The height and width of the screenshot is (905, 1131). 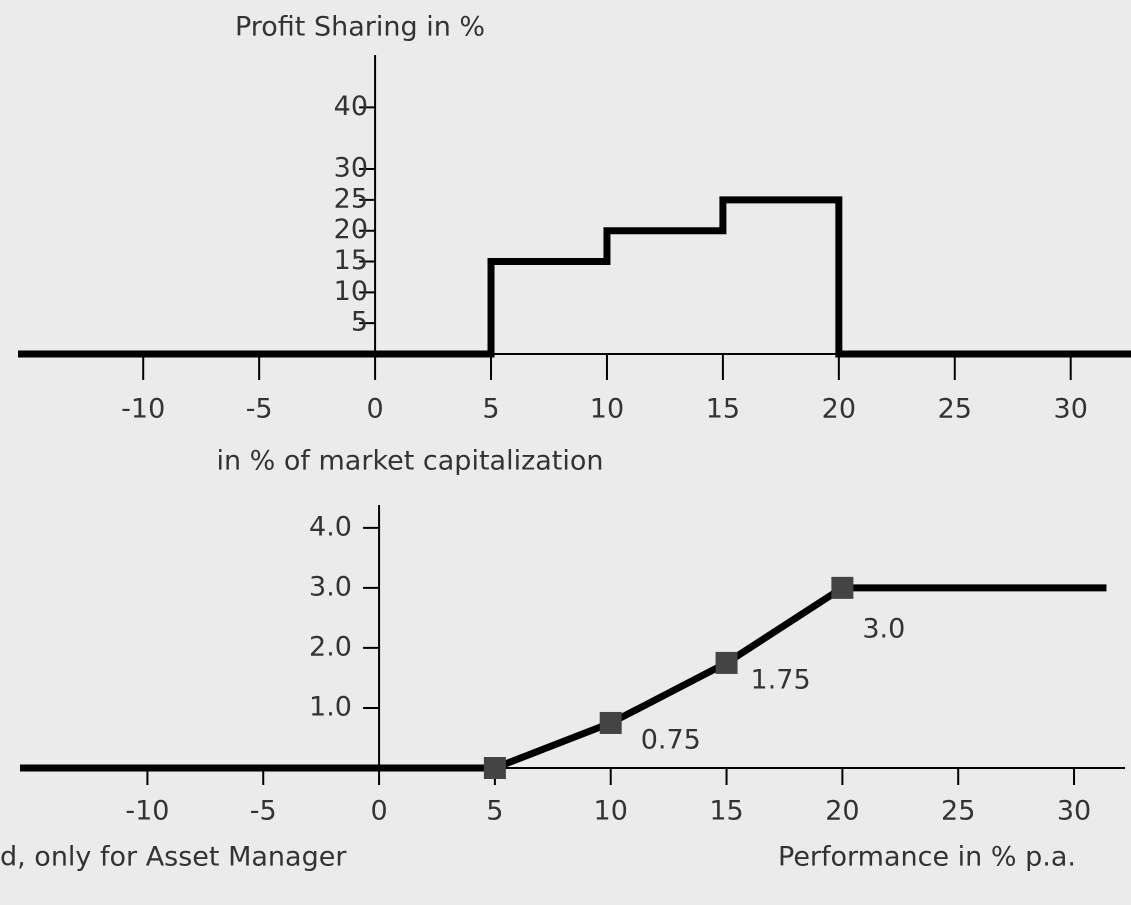 What do you see at coordinates (360, 27) in the screenshot?
I see `chart-title: Profit Sharing in %` at bounding box center [360, 27].